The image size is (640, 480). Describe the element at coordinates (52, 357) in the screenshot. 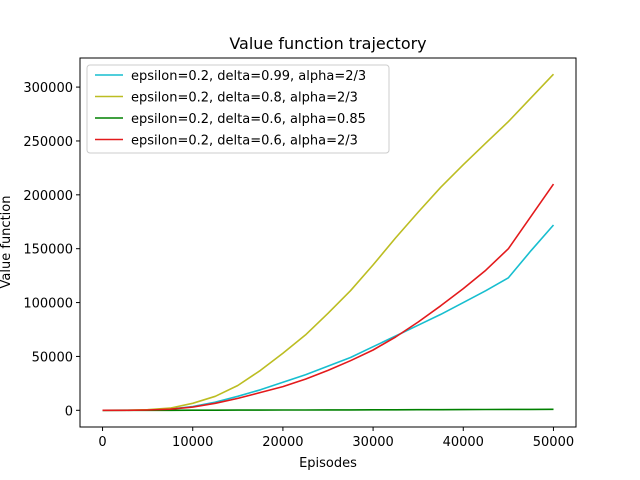

I see `y-tick-label: 50000` at that location.